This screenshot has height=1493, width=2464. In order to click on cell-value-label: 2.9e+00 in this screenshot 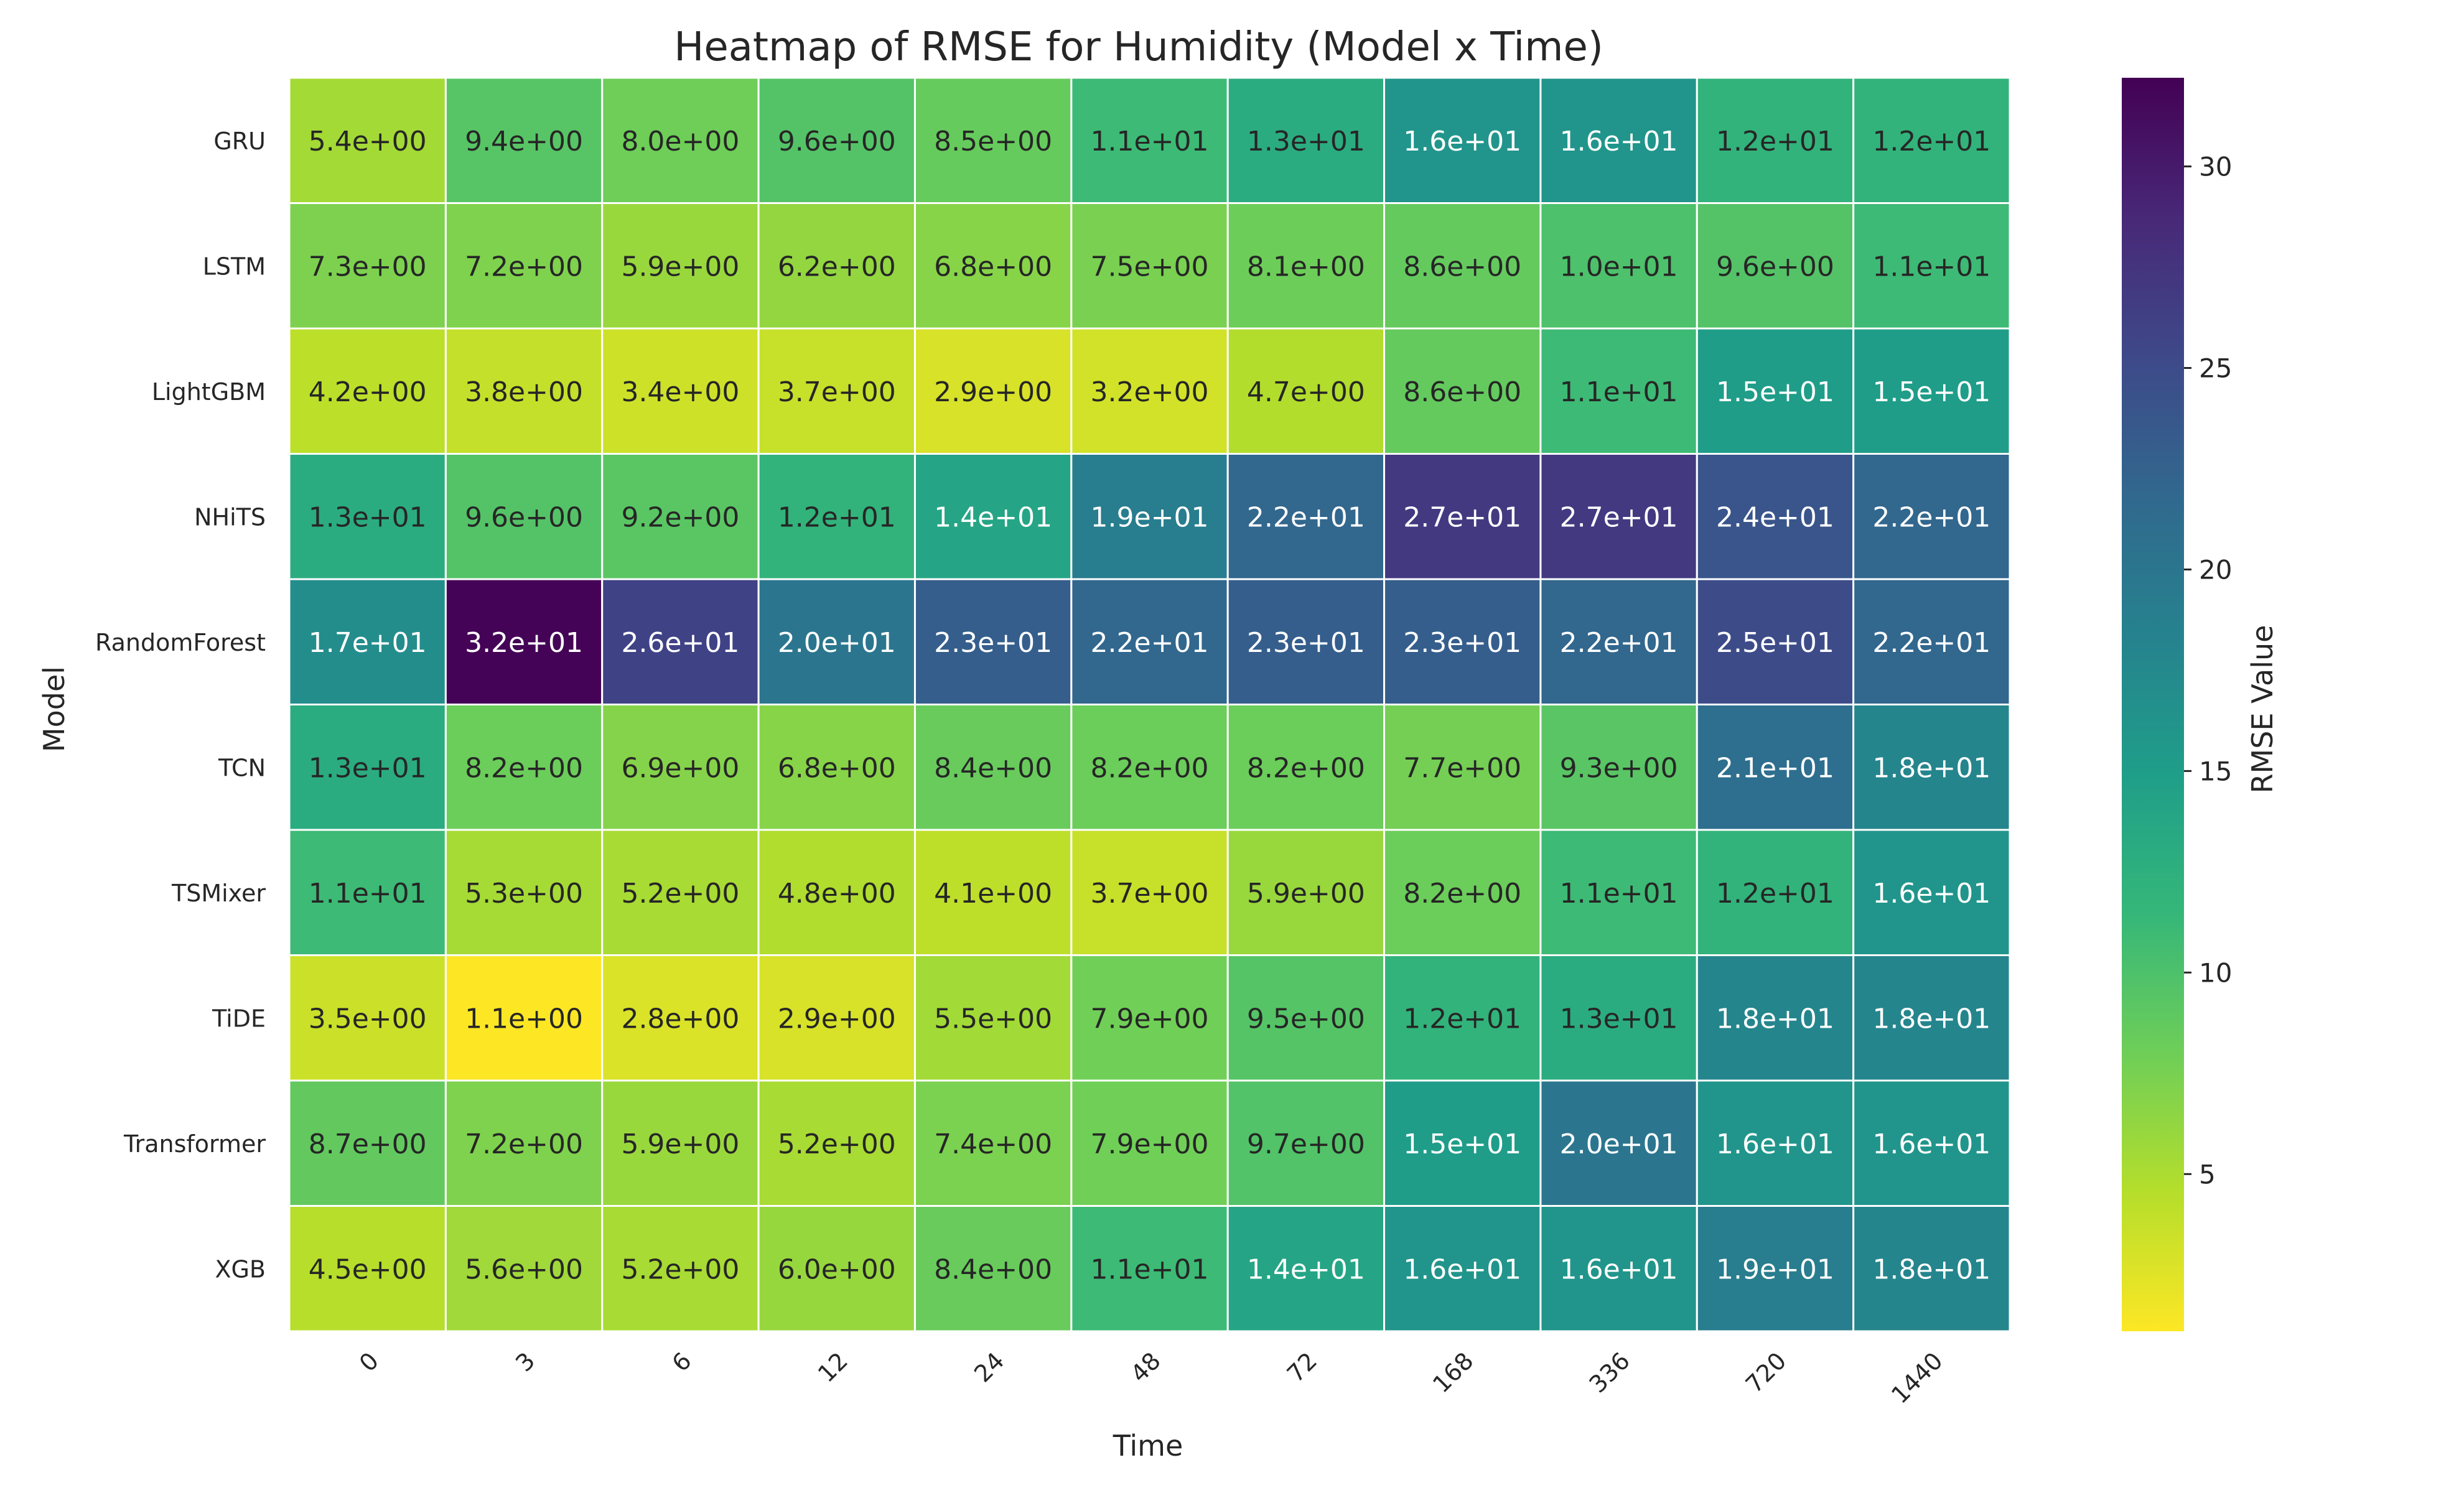, I will do `click(837, 1019)`.